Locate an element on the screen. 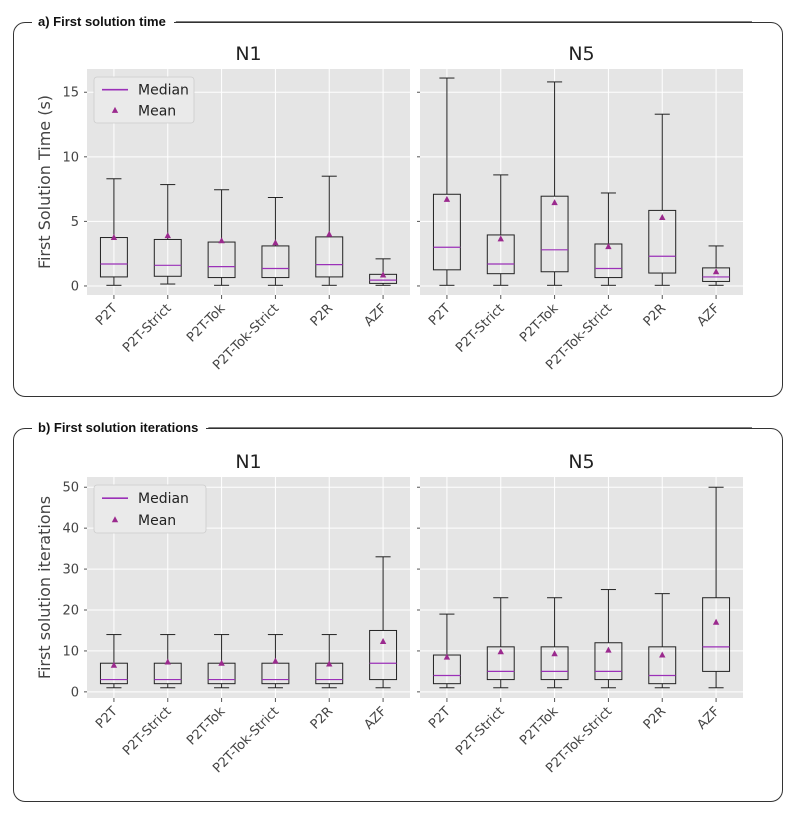  y-tick-label: 20 is located at coordinates (70, 611).